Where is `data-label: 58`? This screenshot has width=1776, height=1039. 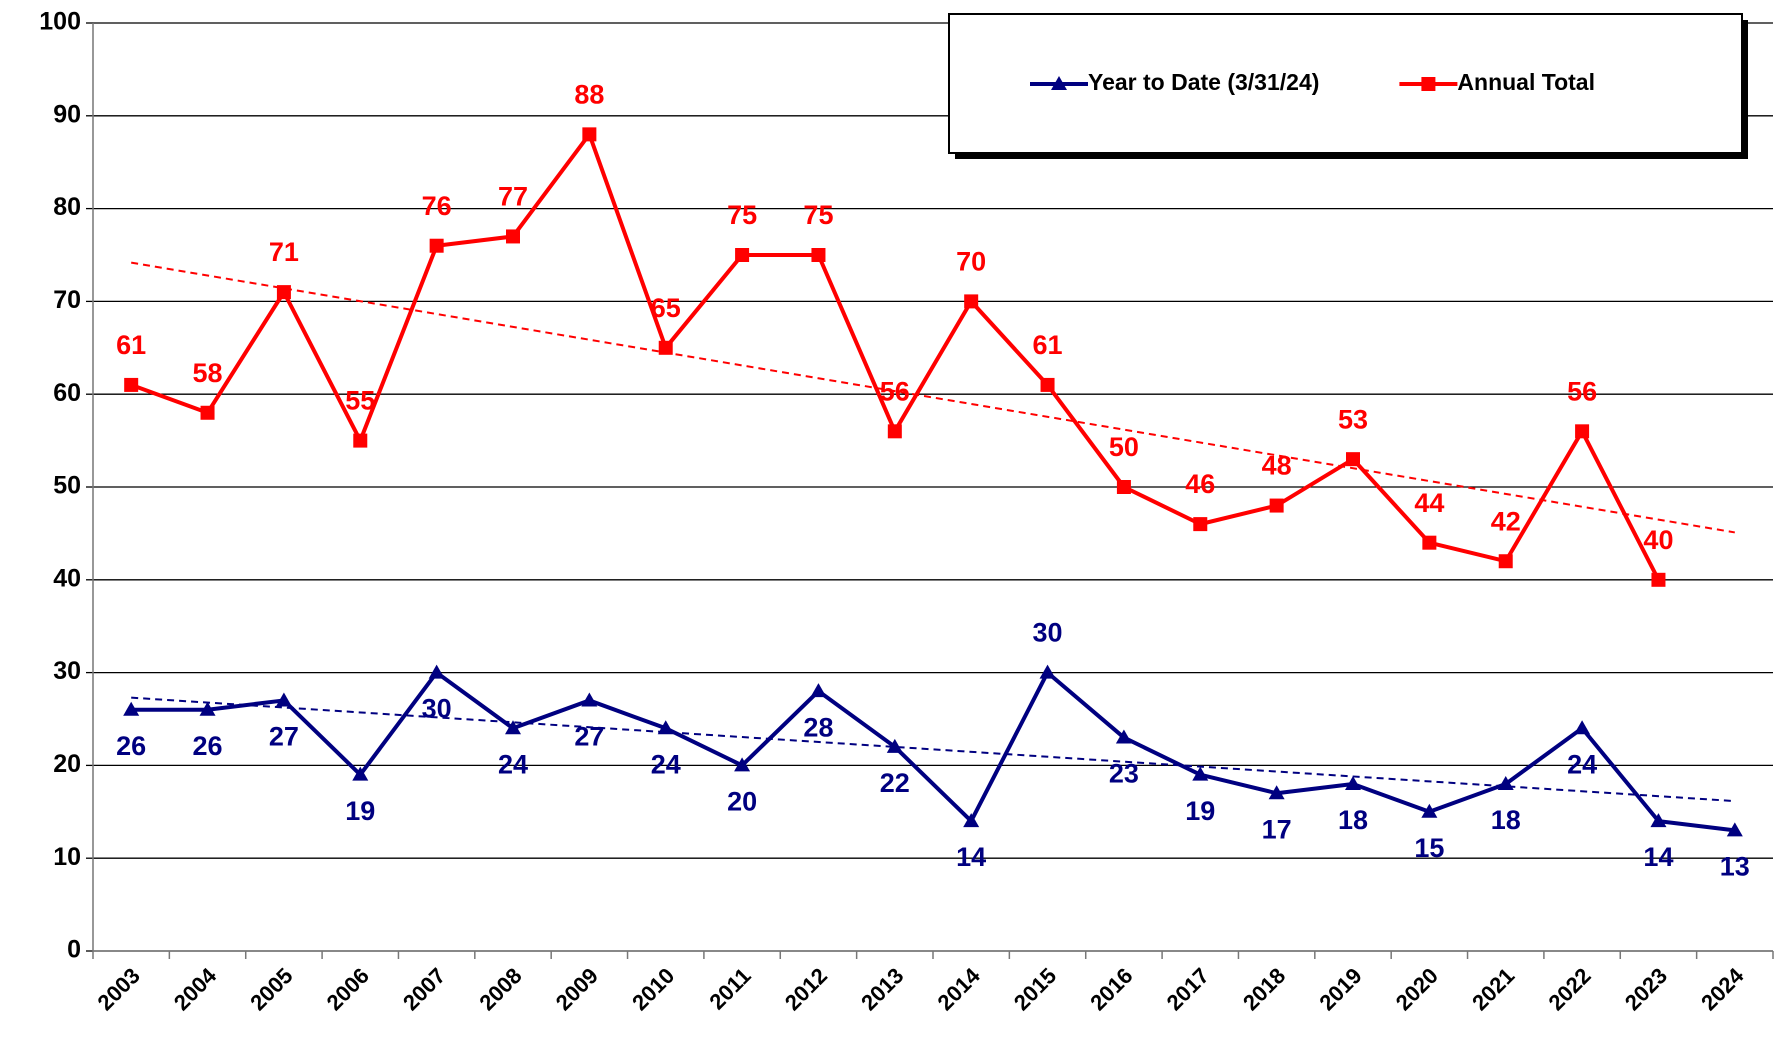
data-label: 58 is located at coordinates (208, 373).